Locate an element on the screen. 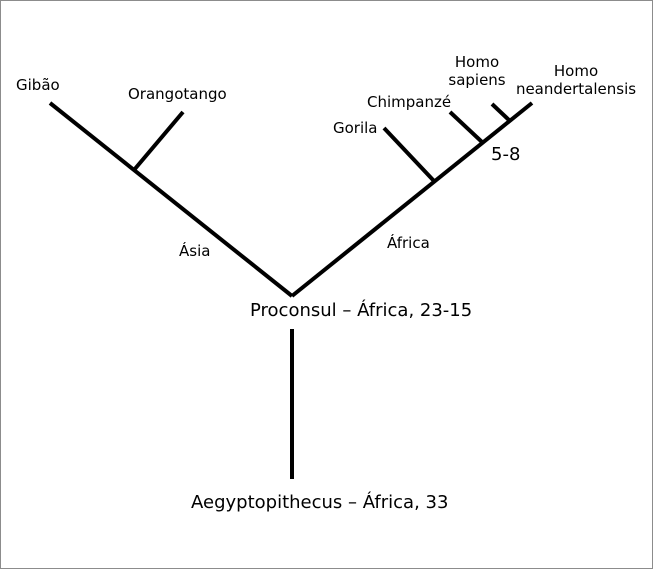 Image resolution: width=653 pixels, height=569 pixels. label-split-age: 5-8 is located at coordinates (506, 154).